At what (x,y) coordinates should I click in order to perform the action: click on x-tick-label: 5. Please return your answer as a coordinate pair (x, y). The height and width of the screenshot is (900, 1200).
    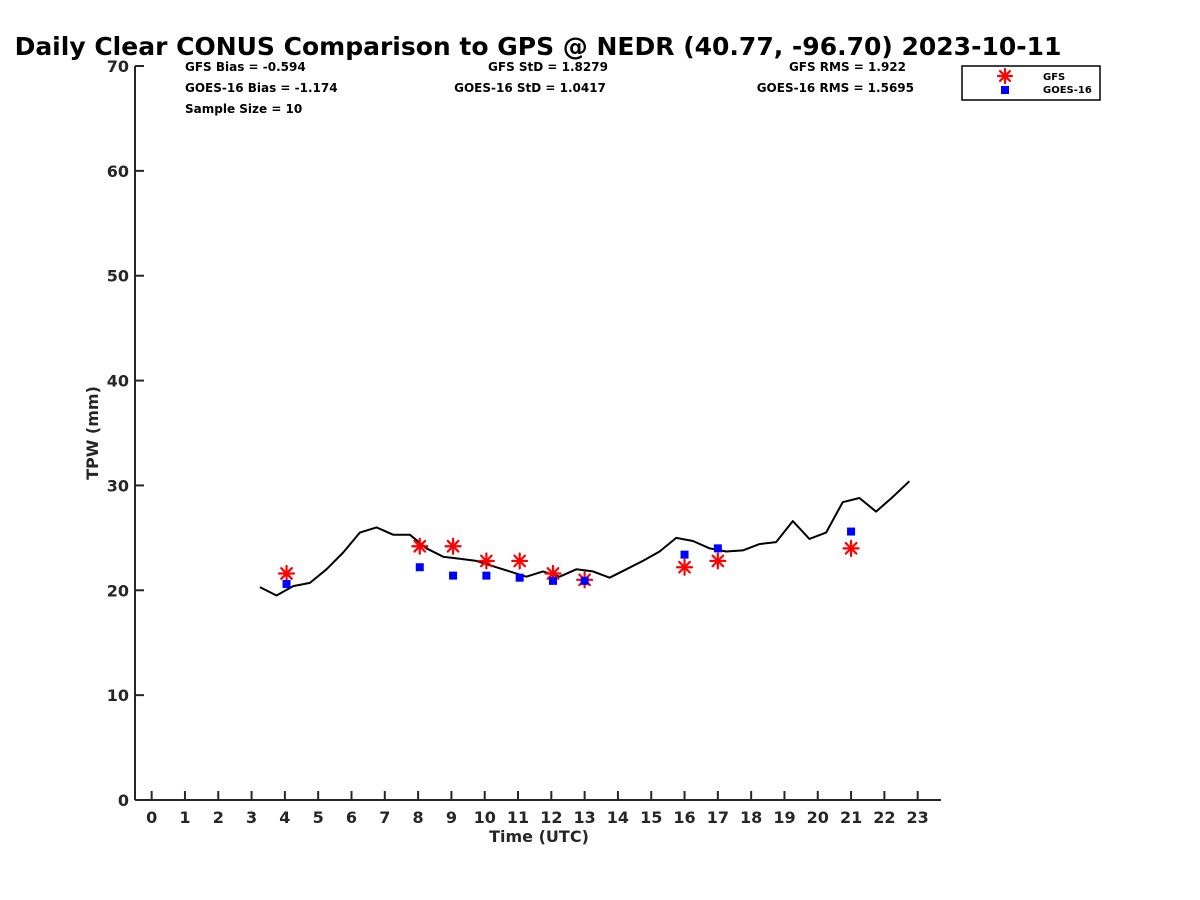
    Looking at the image, I should click on (318, 817).